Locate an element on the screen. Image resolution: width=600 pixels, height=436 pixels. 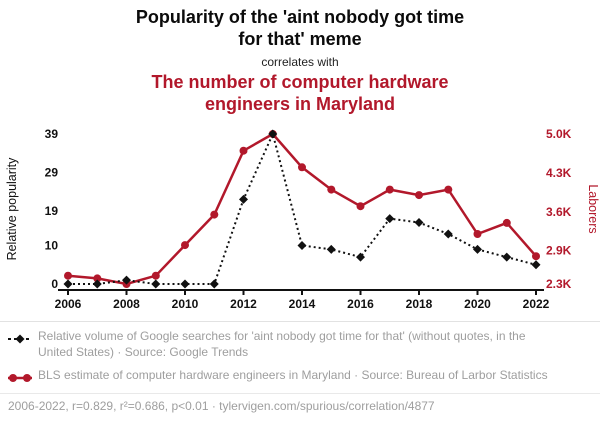
right-axis-label: Laborers is located at coordinates (593, 208).